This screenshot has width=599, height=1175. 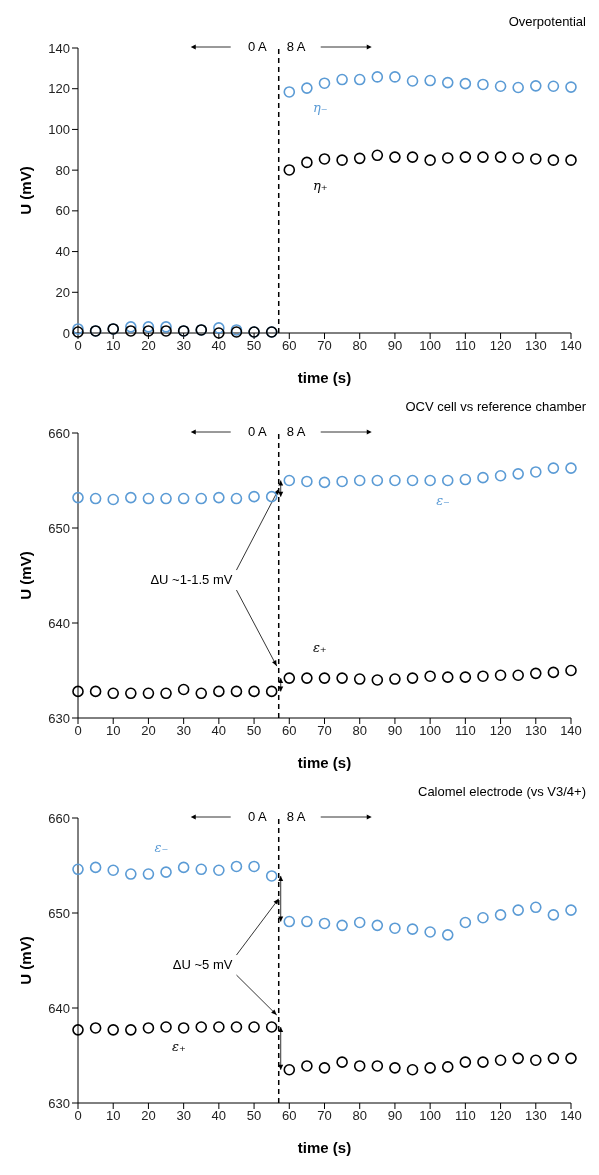 I want to click on y-tick-label: 100, so click(x=59, y=130).